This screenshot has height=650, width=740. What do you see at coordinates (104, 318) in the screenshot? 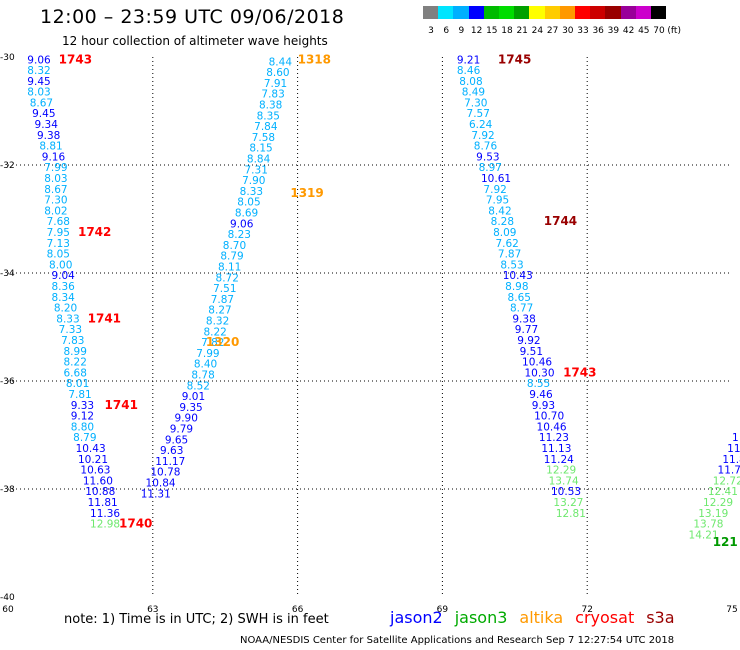
I see `time-tag: 1741` at bounding box center [104, 318].